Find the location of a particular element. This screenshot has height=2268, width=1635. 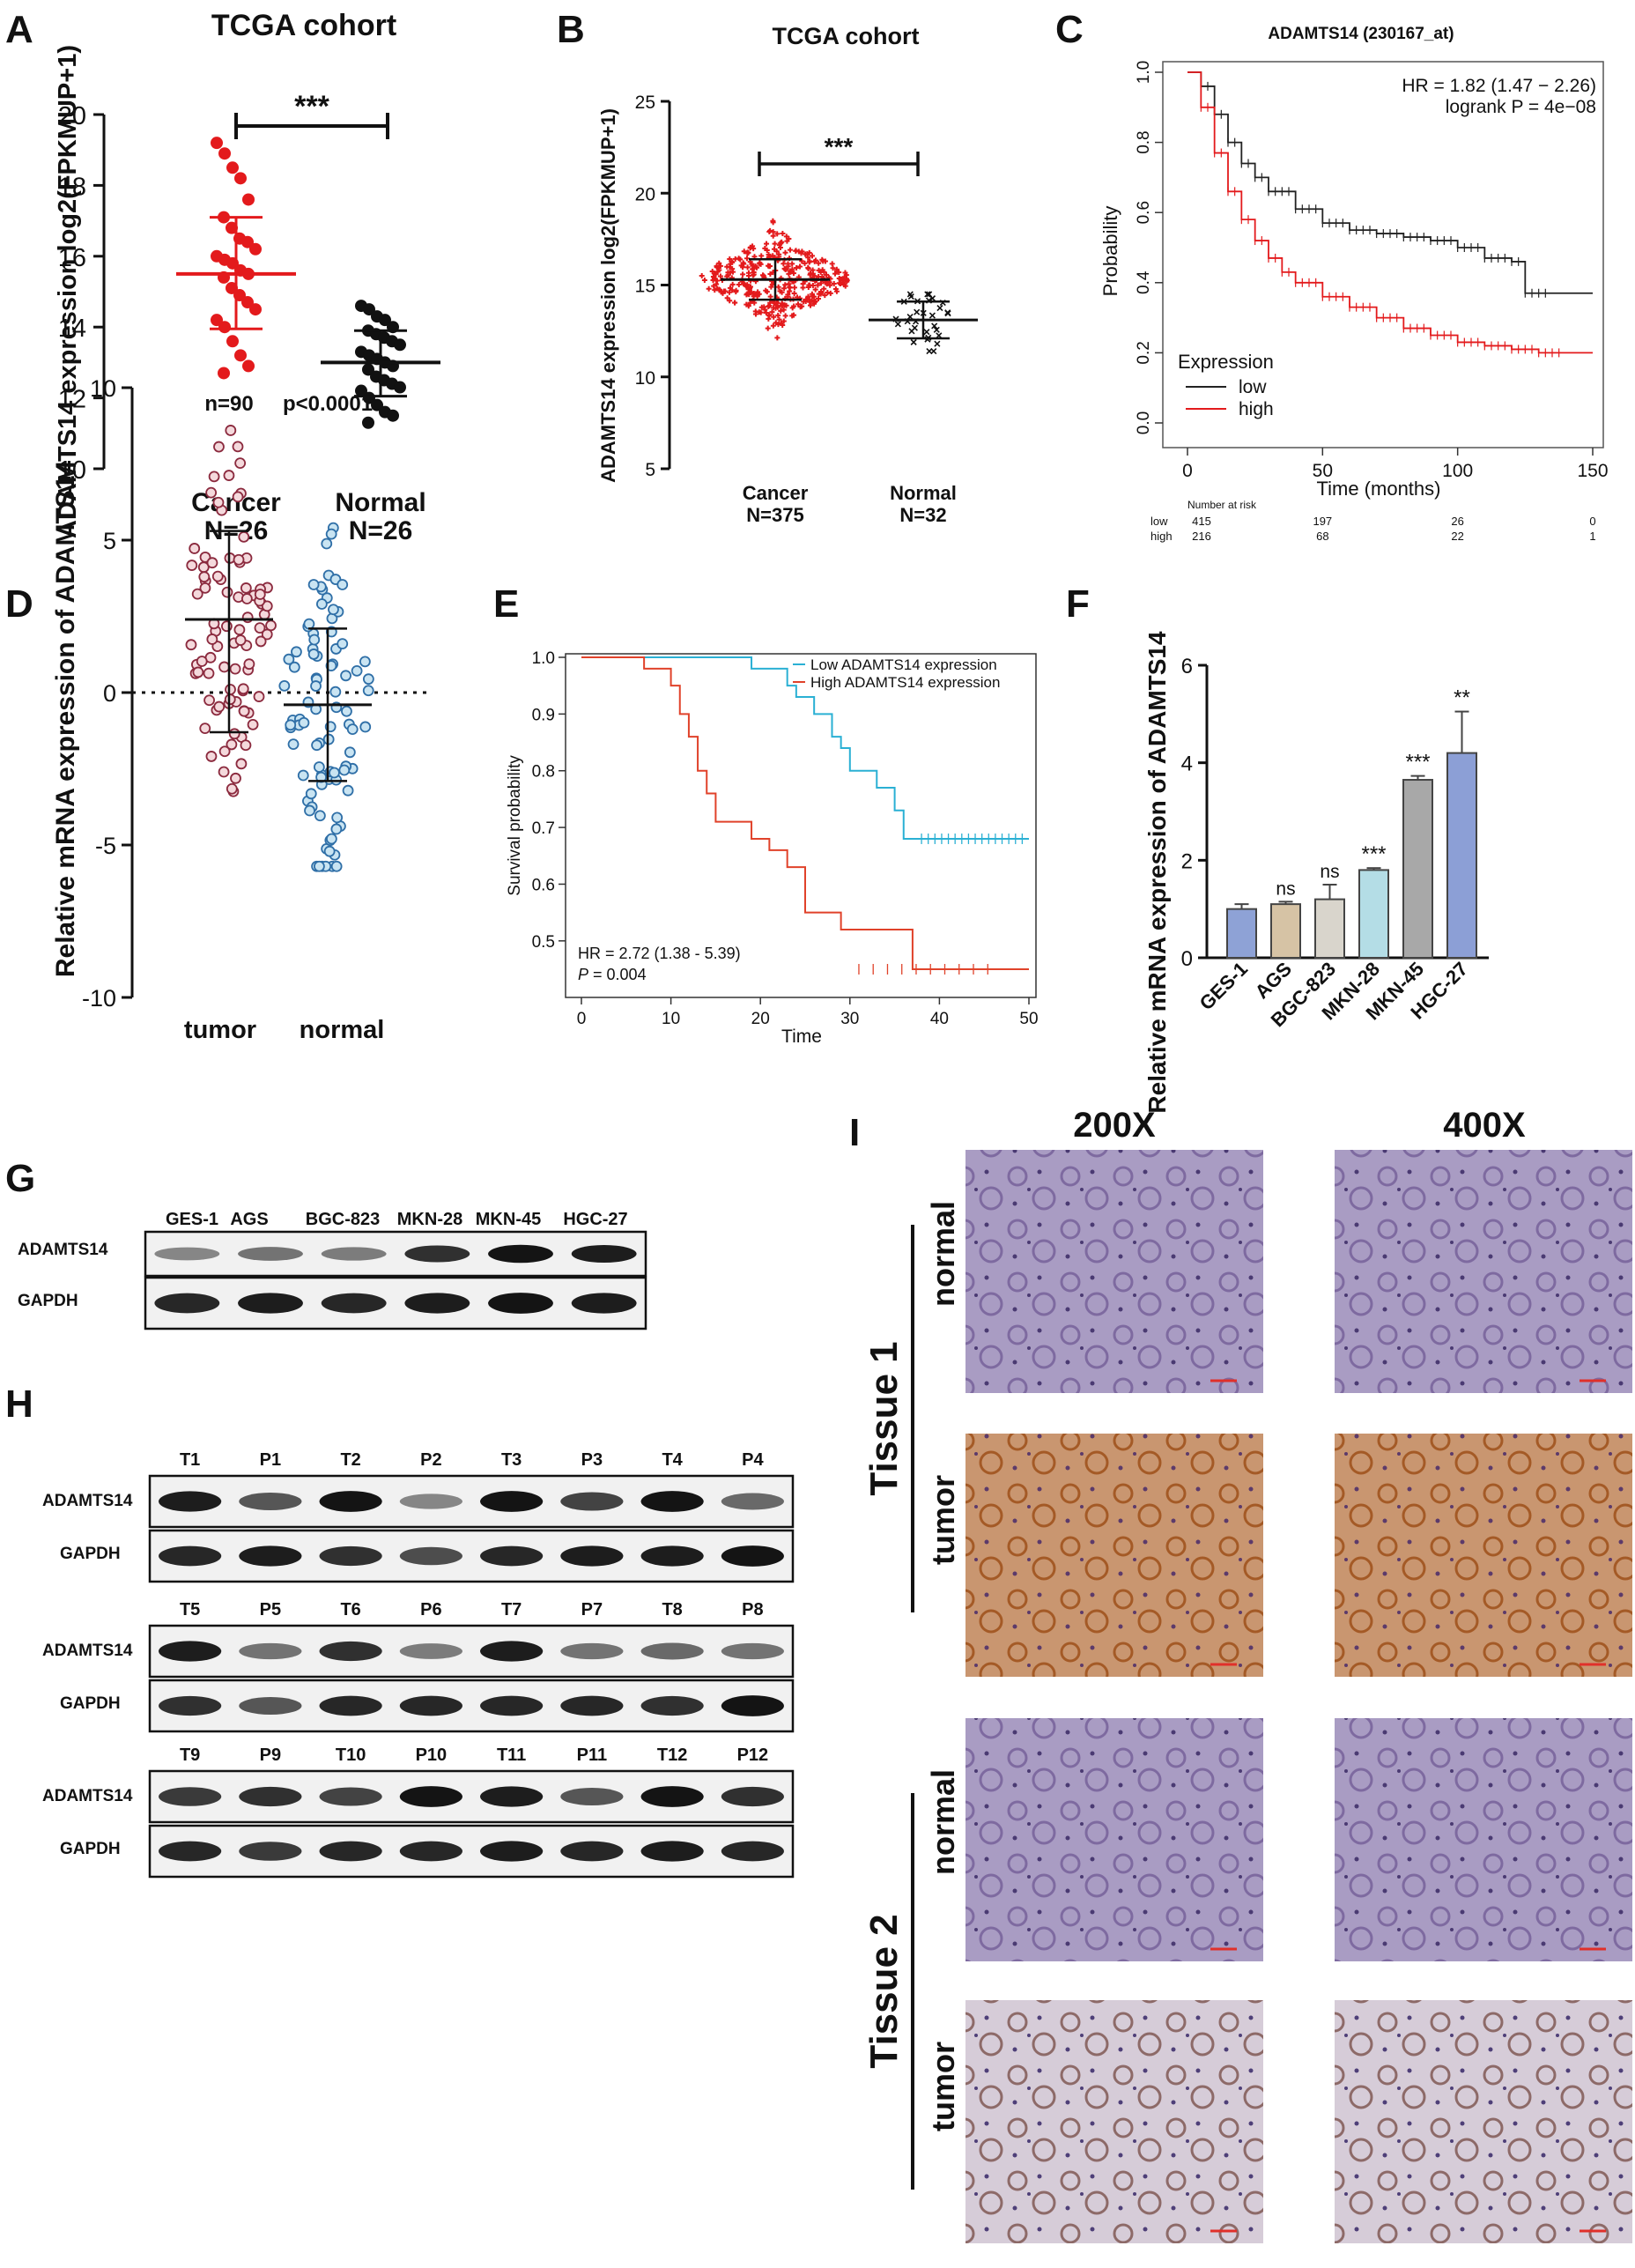

significance-label: ns is located at coordinates (1285, 888).